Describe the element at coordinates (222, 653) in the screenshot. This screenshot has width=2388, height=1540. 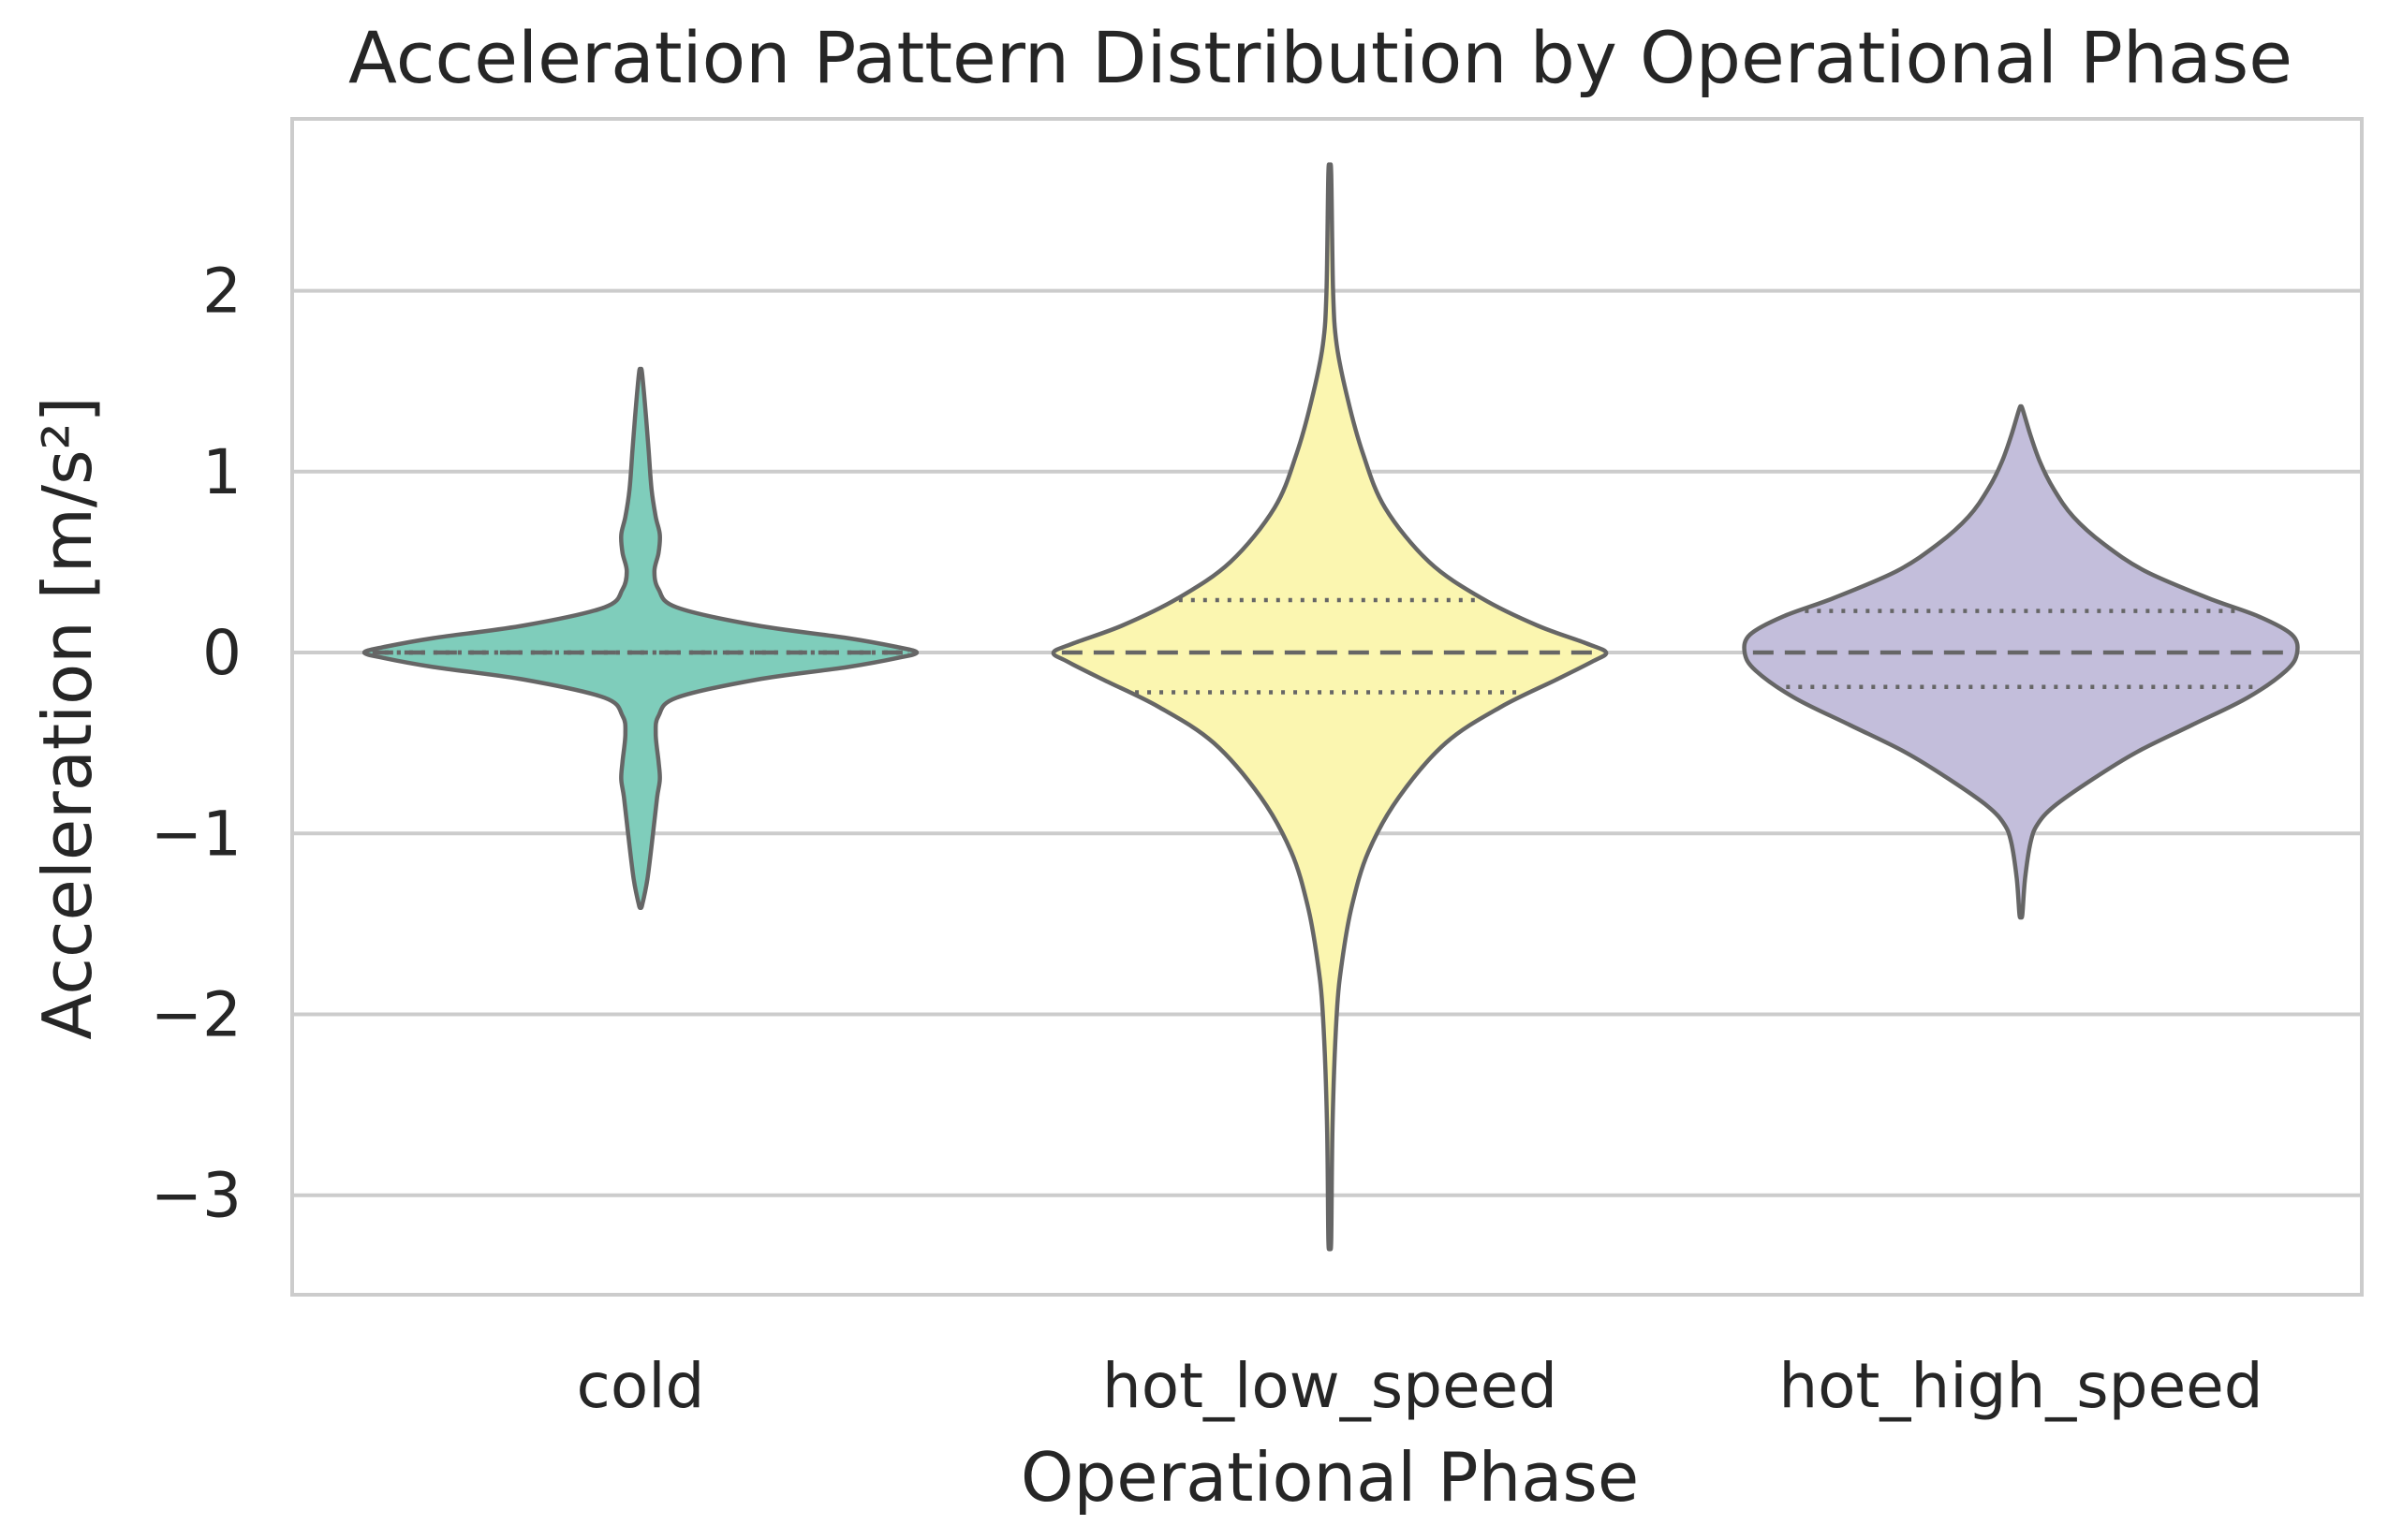
I see `y-tick-label: 0` at that location.